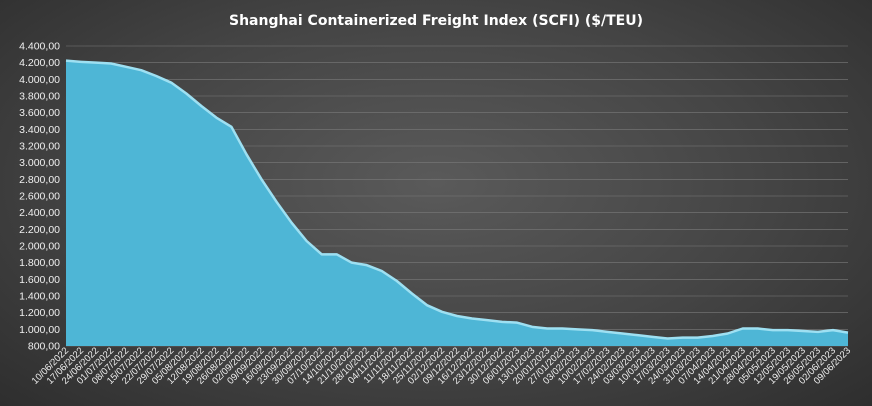 This screenshot has width=872, height=406. Describe the element at coordinates (44, 347) in the screenshot. I see `y-tick-label: 800,00` at that location.